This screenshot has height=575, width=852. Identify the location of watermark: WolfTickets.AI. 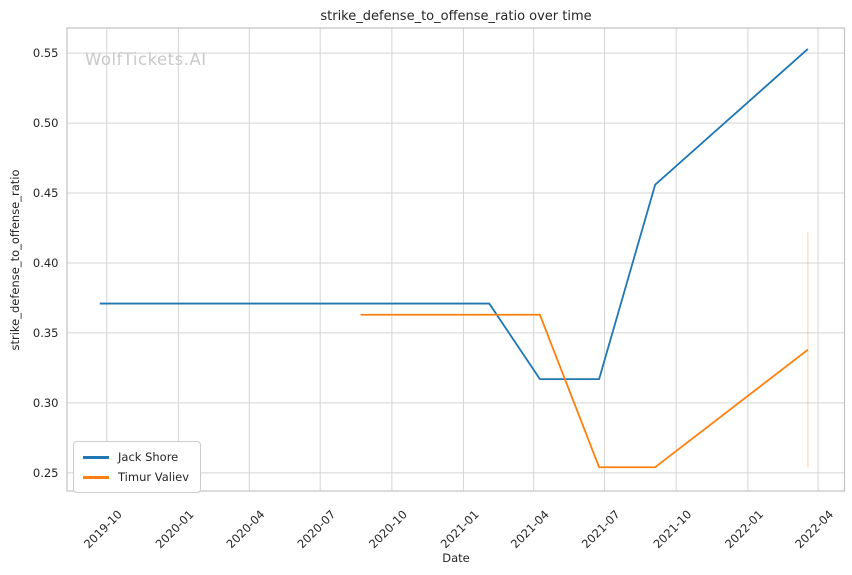
(146, 59).